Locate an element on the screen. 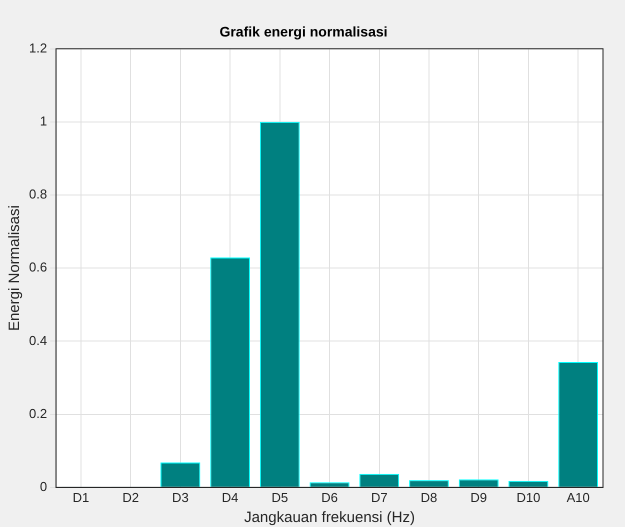  x-tick-label: D8 is located at coordinates (429, 497).